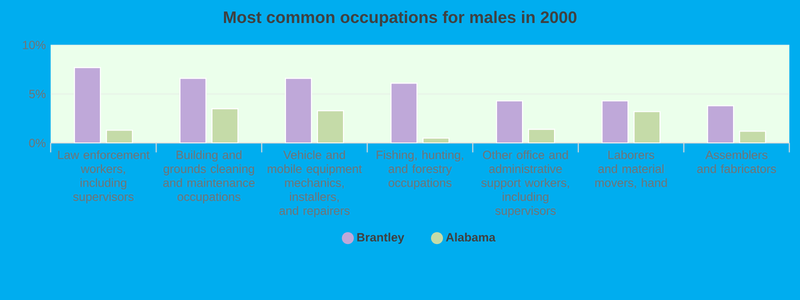 This screenshot has height=300, width=800. What do you see at coordinates (104, 177) in the screenshot?
I see `x-tick-label: Law enforcement workers, including supervisors` at bounding box center [104, 177].